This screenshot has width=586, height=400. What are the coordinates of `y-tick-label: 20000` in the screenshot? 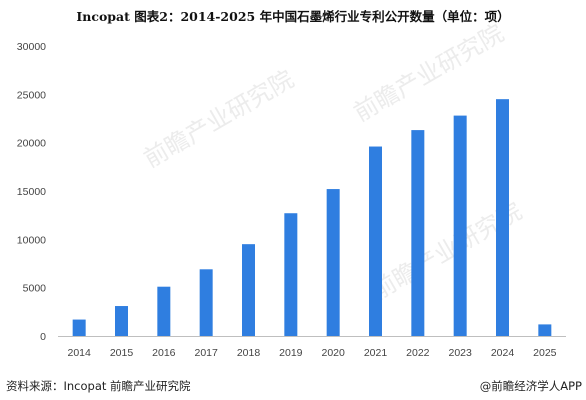 It's located at (31, 144).